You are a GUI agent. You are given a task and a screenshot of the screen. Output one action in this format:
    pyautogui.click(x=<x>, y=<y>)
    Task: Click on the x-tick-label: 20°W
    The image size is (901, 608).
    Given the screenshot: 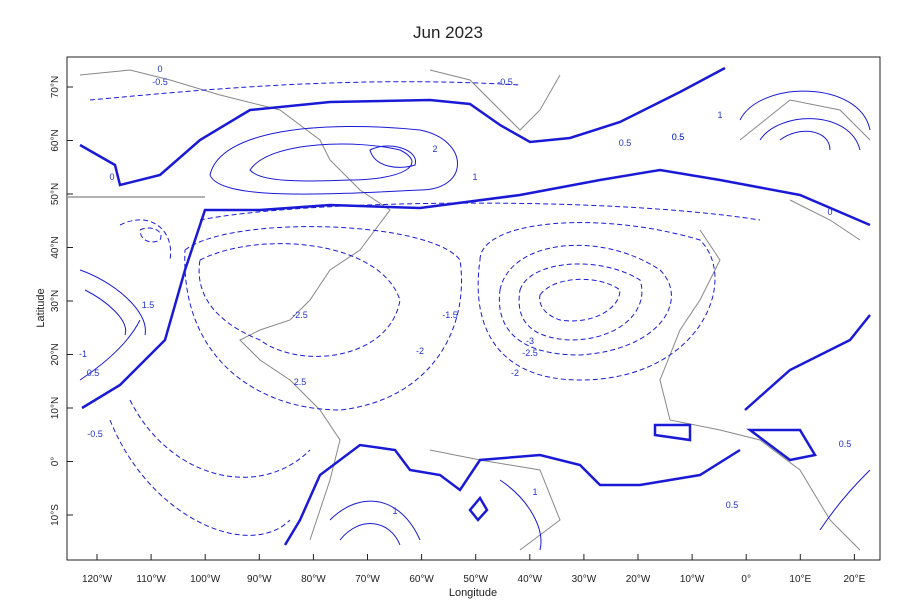 What is the action you would take?
    pyautogui.click(x=638, y=579)
    